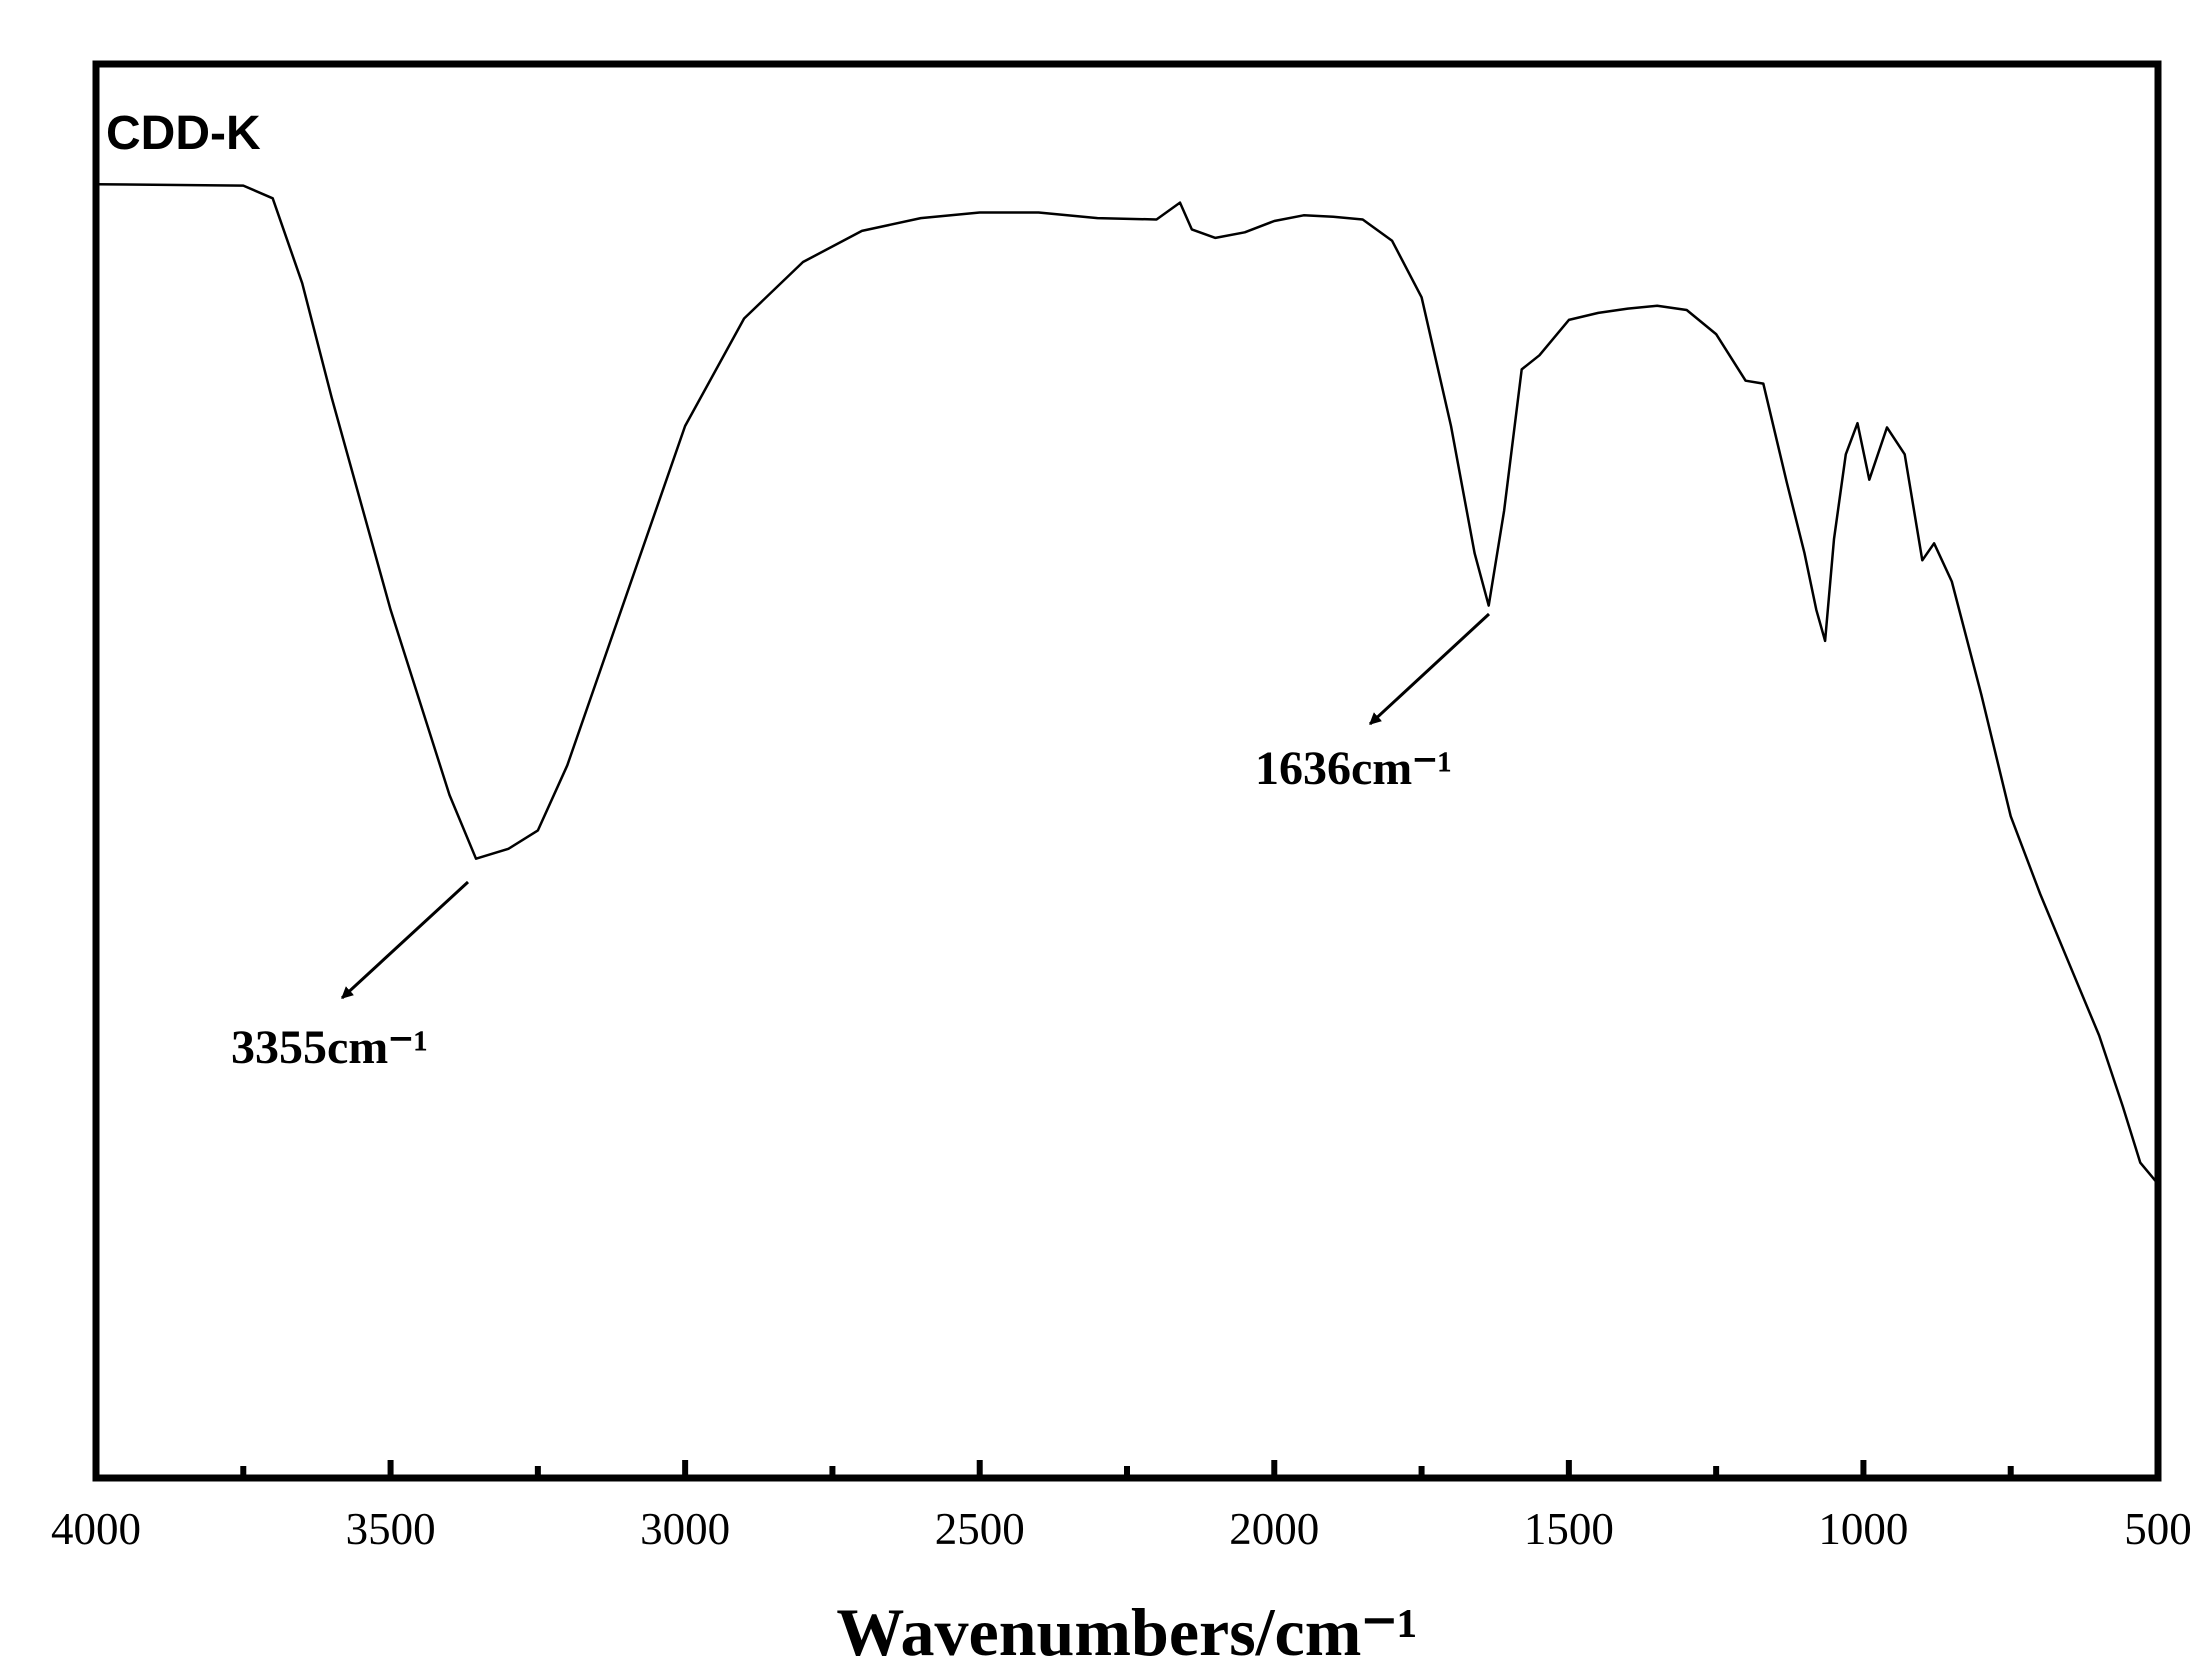 Image resolution: width=2212 pixels, height=1678 pixels. I want to click on x-tick-label: 2500, so click(980, 1529).